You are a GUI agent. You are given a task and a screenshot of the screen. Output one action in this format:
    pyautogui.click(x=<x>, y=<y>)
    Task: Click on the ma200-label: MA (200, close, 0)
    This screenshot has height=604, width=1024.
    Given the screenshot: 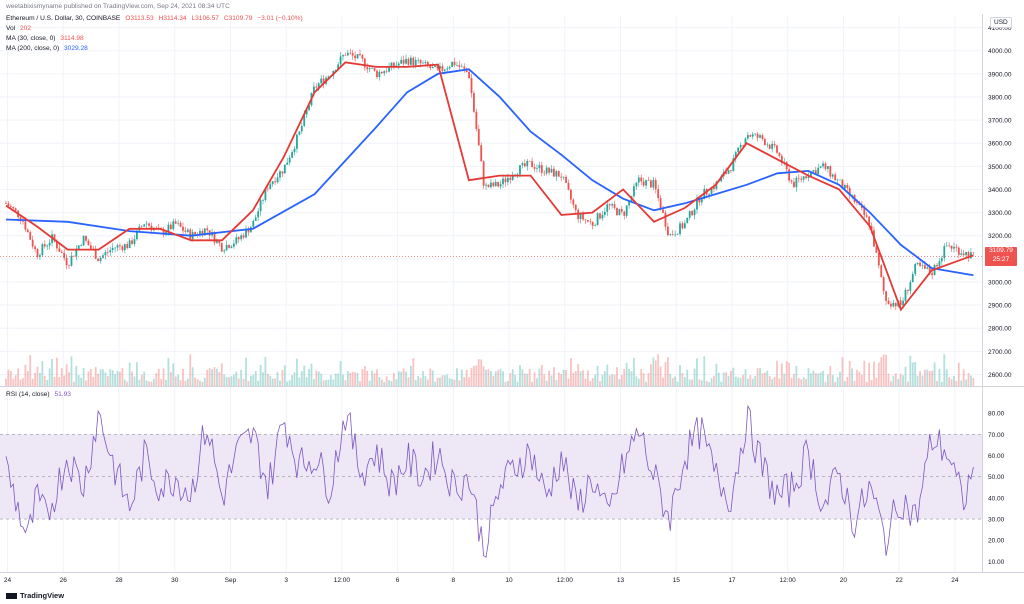 What is the action you would take?
    pyautogui.click(x=33, y=48)
    